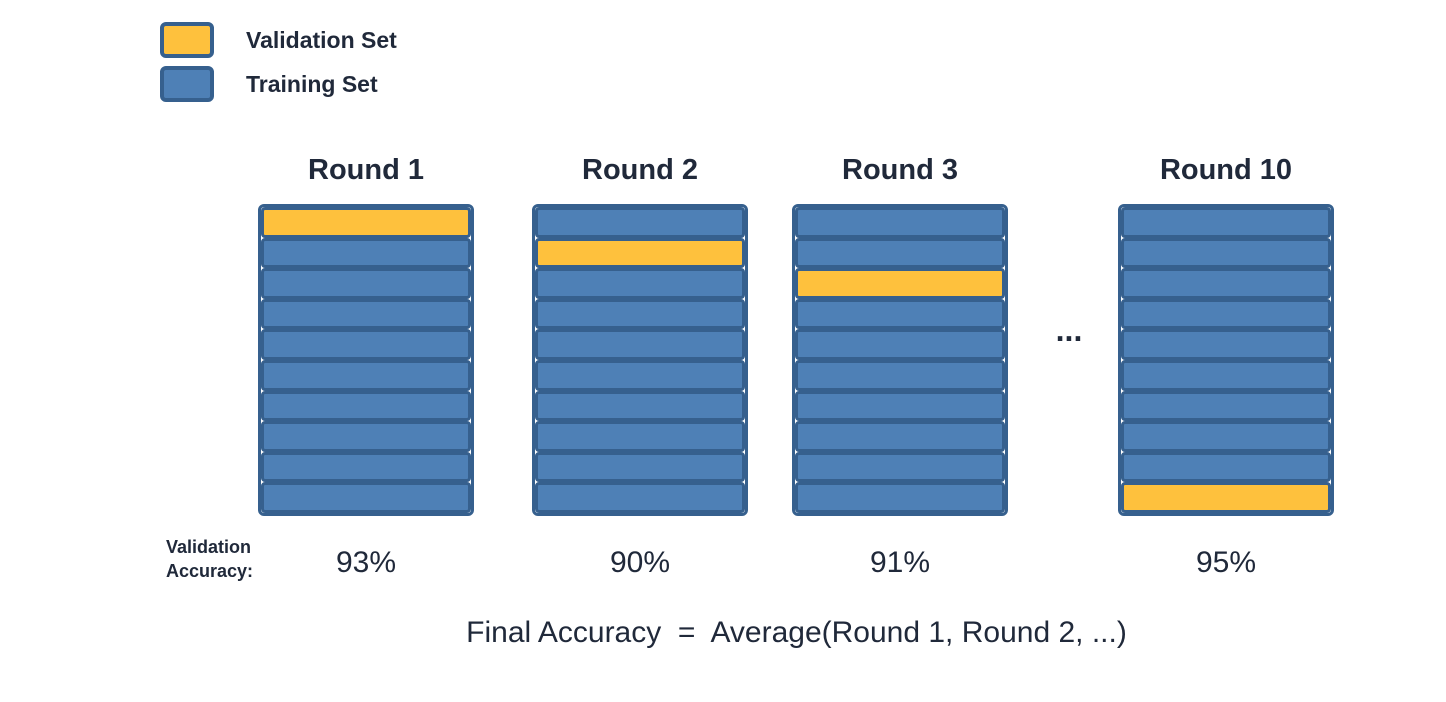  What do you see at coordinates (640, 170) in the screenshot?
I see `round-2-title: Round 2` at bounding box center [640, 170].